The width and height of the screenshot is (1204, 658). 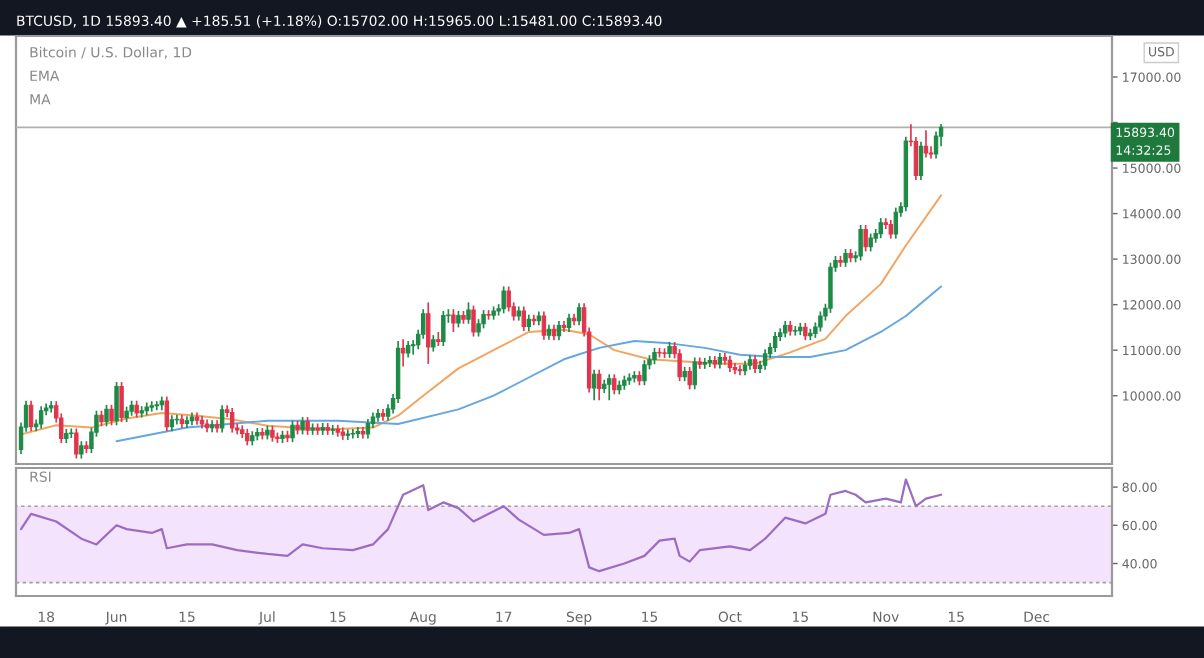 What do you see at coordinates (481, 525) in the screenshot?
I see `line-series` at bounding box center [481, 525].